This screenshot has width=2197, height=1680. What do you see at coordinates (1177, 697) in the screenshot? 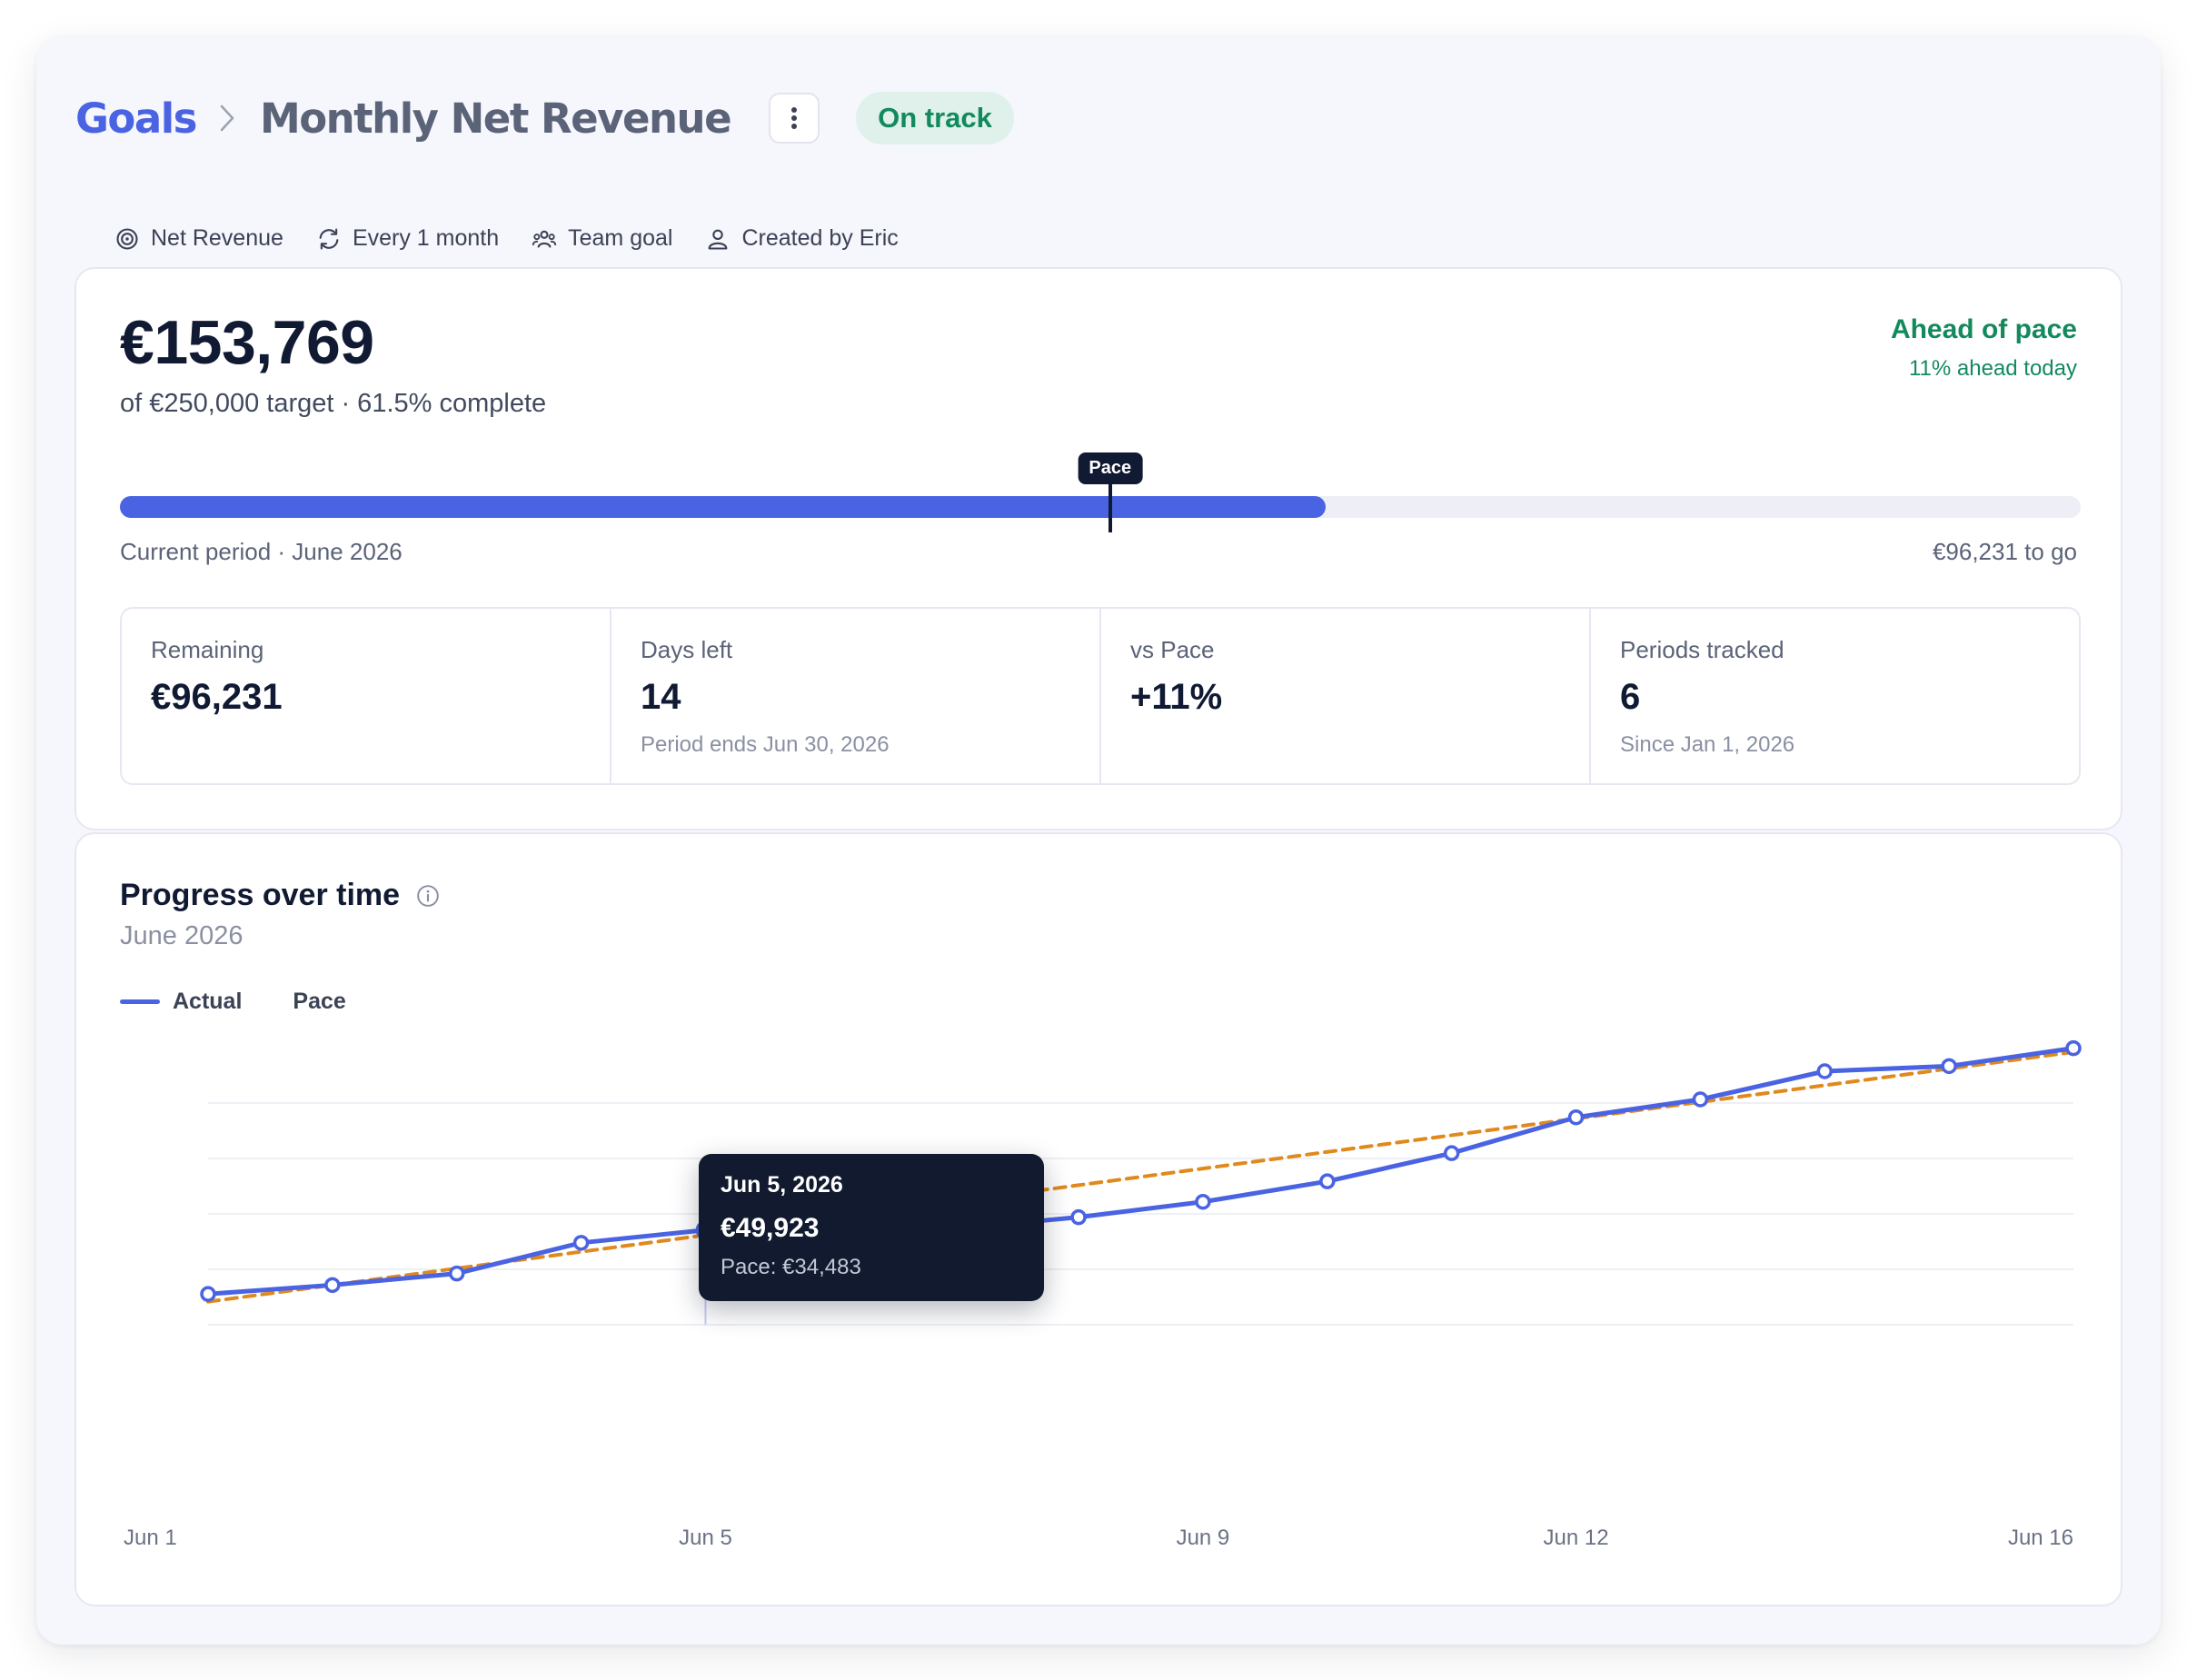
I see `stat-value: +11%` at bounding box center [1177, 697].